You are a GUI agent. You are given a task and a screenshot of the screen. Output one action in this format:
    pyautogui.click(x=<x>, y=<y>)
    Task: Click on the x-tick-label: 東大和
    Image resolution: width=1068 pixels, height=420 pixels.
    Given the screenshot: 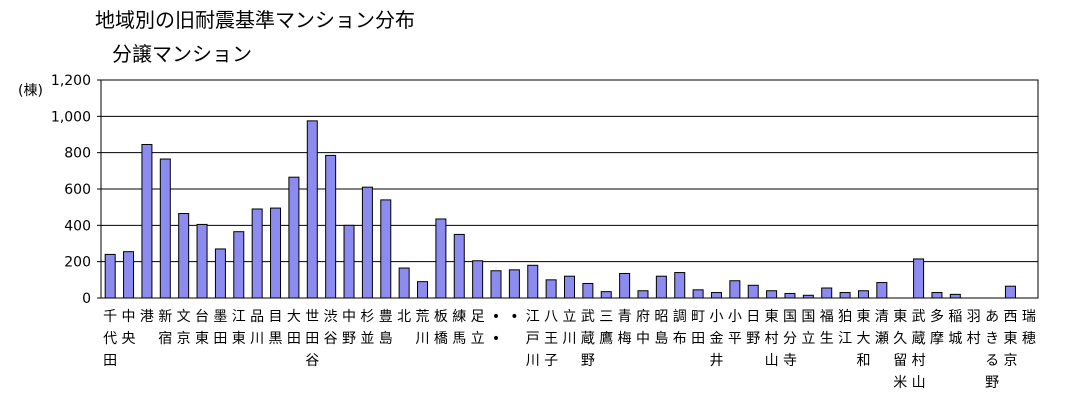 What is the action you would take?
    pyautogui.click(x=863, y=339)
    